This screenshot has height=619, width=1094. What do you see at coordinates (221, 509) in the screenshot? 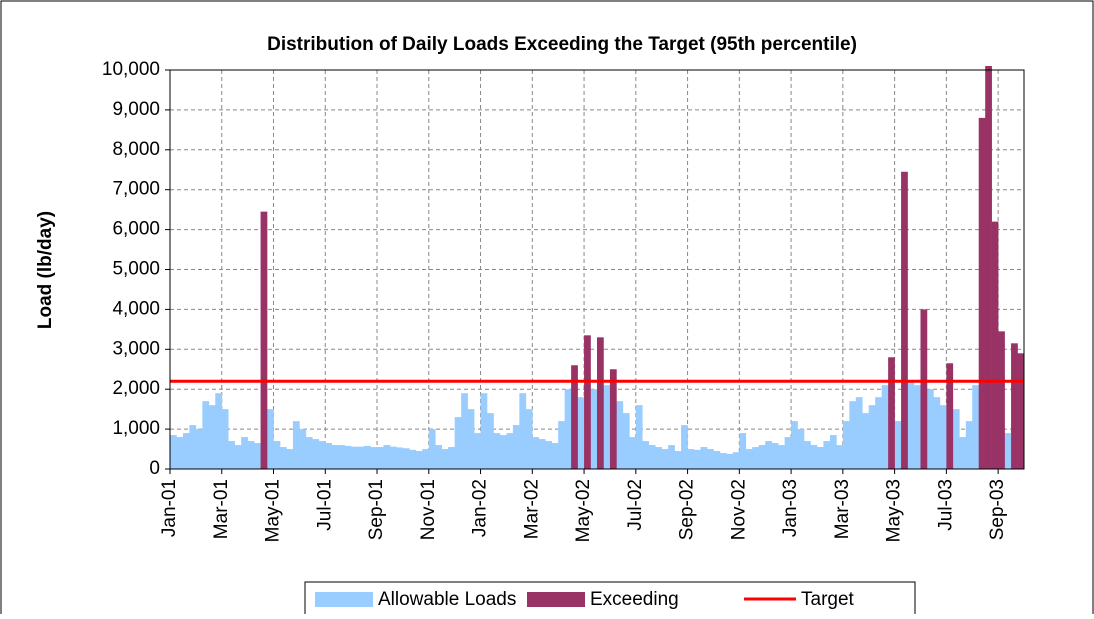
I see `x-tick-label: Mar-01` at bounding box center [221, 509].